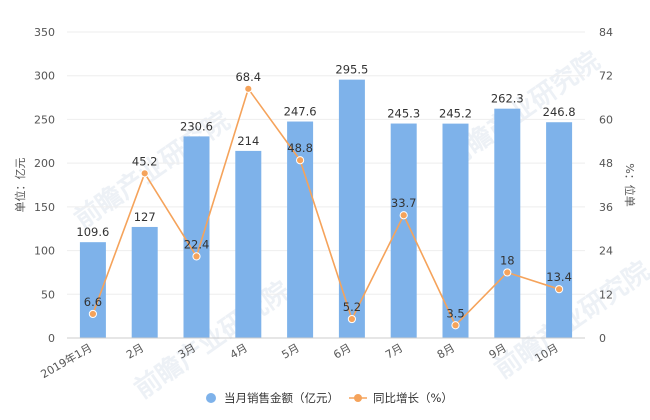 Image resolution: width=650 pixels, height=420 pixels. Describe the element at coordinates (352, 307) in the screenshot. I see `line-value-label: 5.2` at that location.